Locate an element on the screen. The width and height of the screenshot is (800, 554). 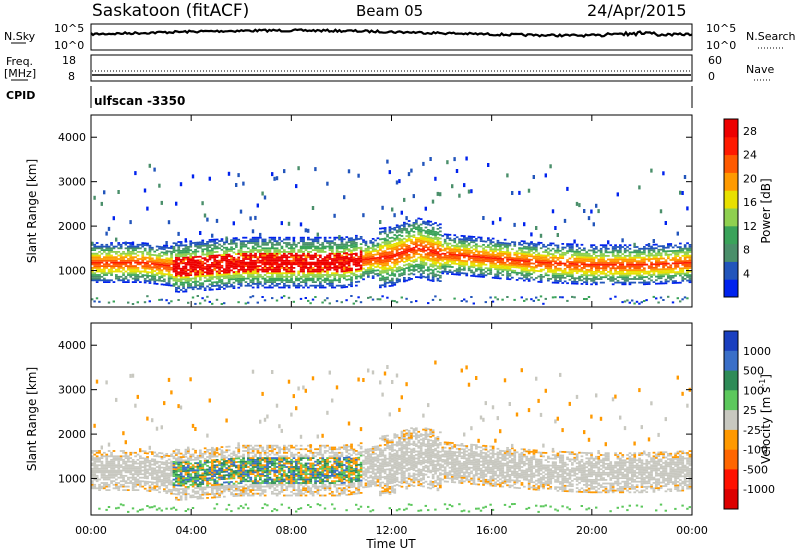
colorbar-frame is located at coordinates (731, 208).